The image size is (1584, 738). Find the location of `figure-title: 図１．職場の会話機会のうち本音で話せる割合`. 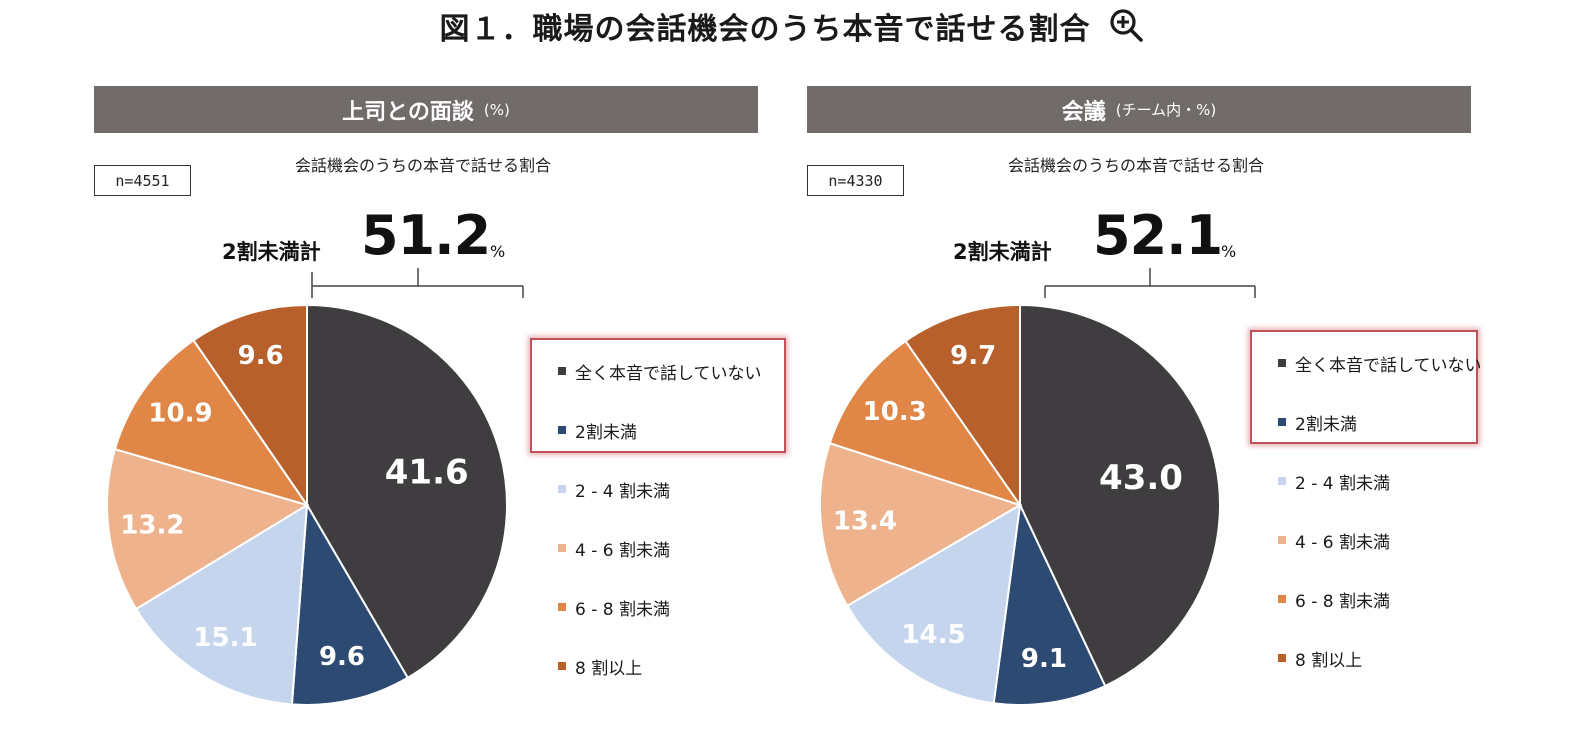

figure-title: 図１．職場の会話機会のうち本音で話せる割合 is located at coordinates (765, 29).